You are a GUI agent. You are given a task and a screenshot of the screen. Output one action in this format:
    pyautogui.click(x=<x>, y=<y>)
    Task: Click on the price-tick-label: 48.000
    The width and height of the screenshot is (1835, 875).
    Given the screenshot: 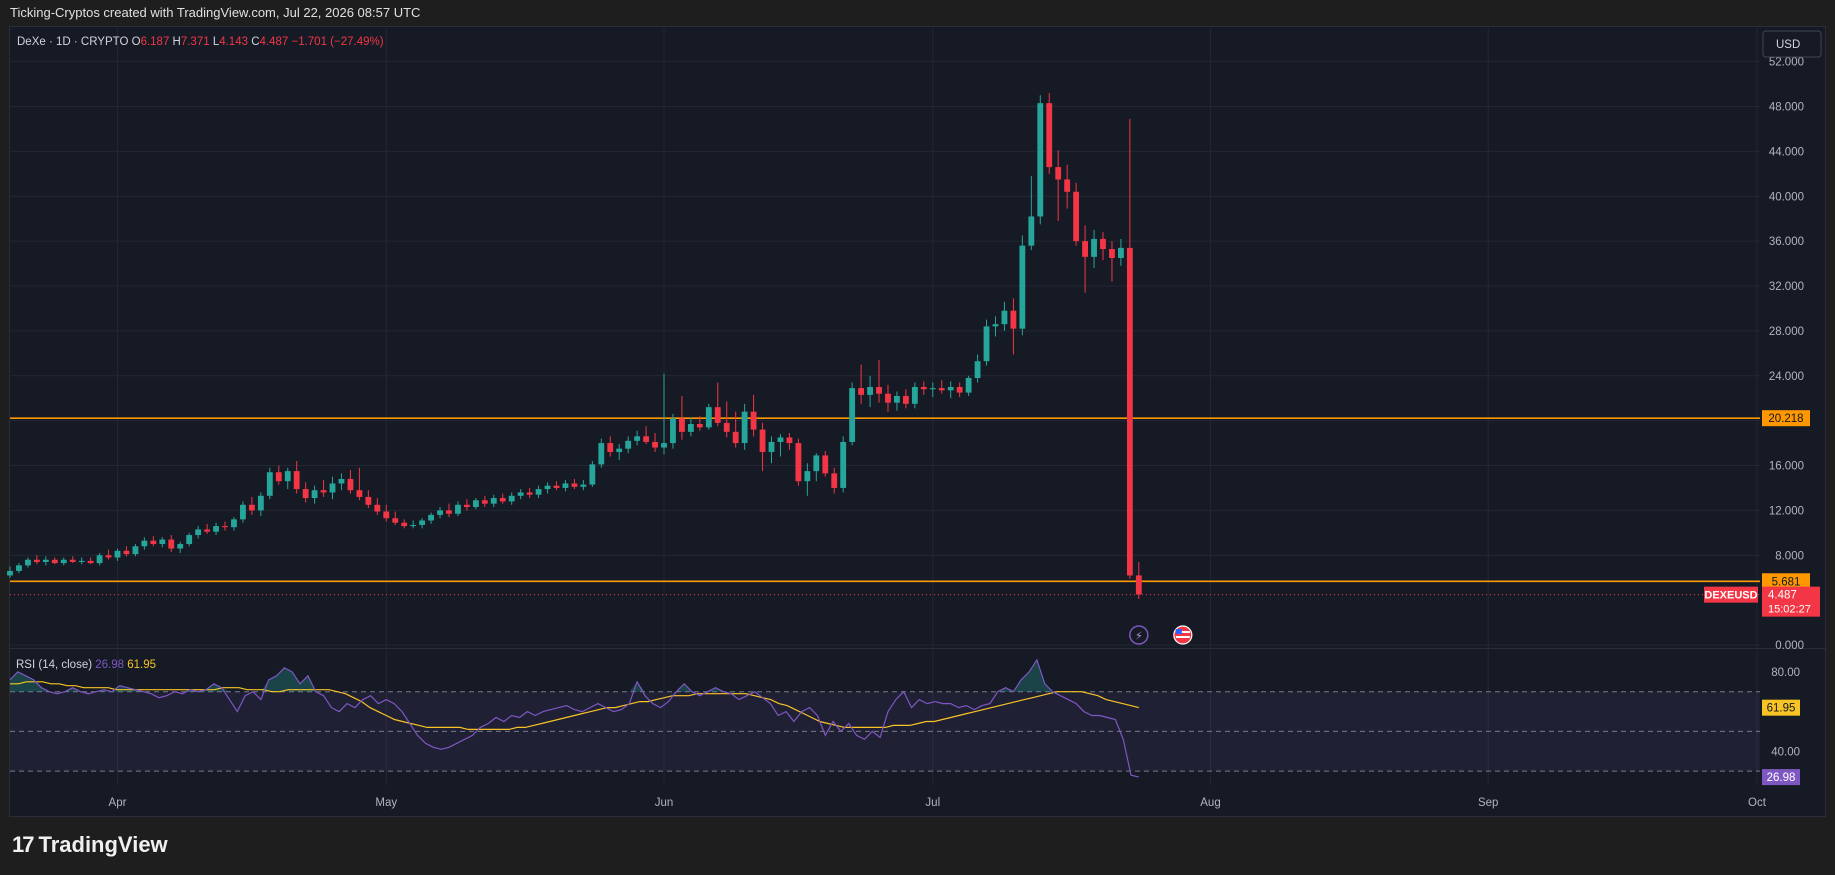 What is the action you would take?
    pyautogui.click(x=1786, y=108)
    